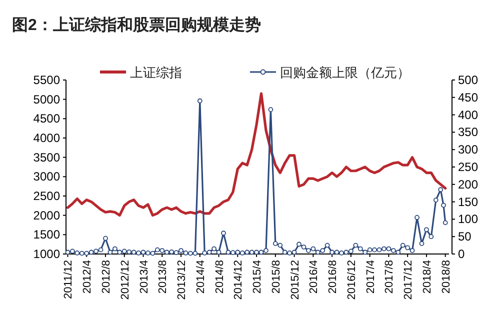  Describe the element at coordinates (125, 280) in the screenshot. I see `x-tick-label: 2012/12` at that location.